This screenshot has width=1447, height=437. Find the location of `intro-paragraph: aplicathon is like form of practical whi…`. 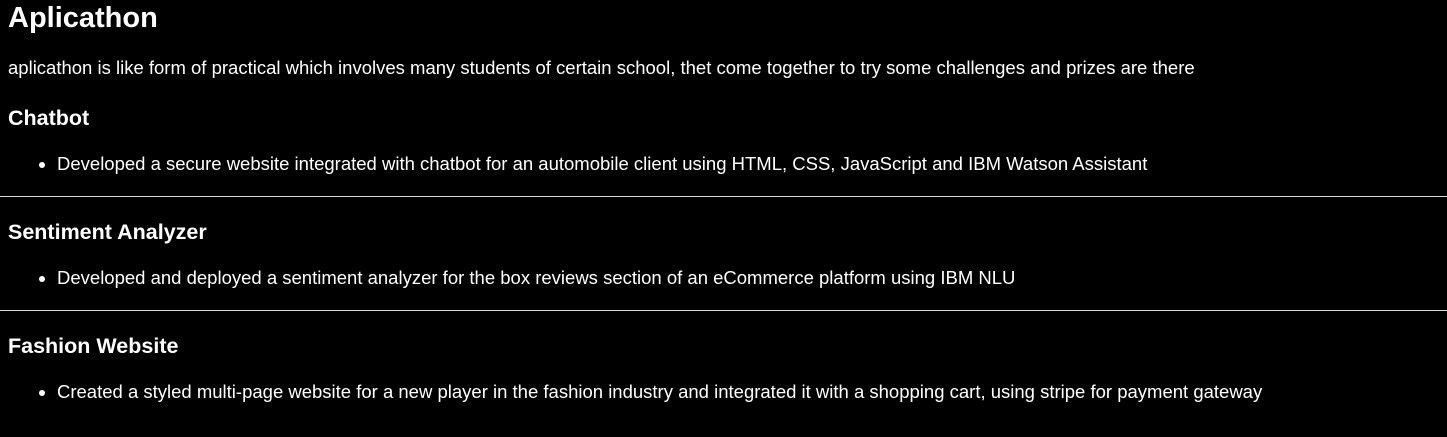

intro-paragraph: aplicathon is like form of practical whi… is located at coordinates (601, 67).